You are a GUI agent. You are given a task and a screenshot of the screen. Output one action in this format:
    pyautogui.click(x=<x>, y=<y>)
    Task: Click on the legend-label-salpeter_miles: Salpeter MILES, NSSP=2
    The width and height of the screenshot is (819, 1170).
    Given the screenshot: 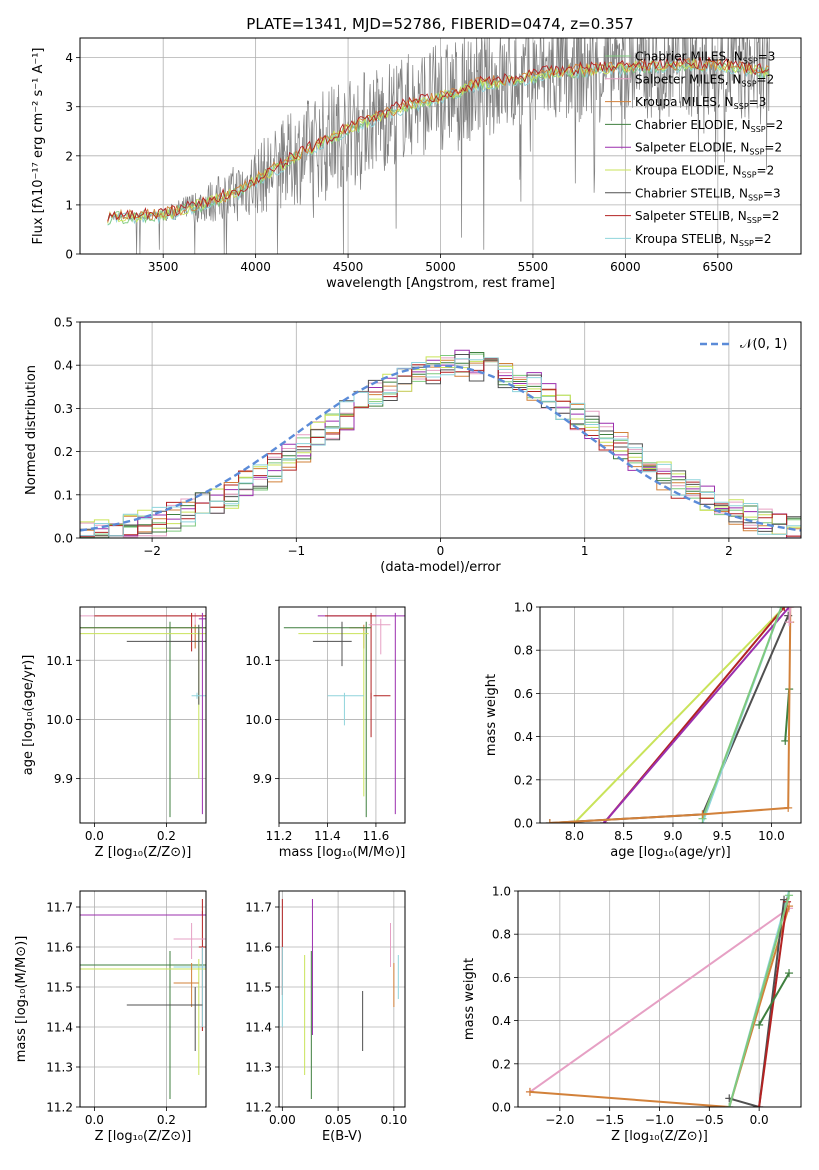 What is the action you would take?
    pyautogui.click(x=704, y=80)
    